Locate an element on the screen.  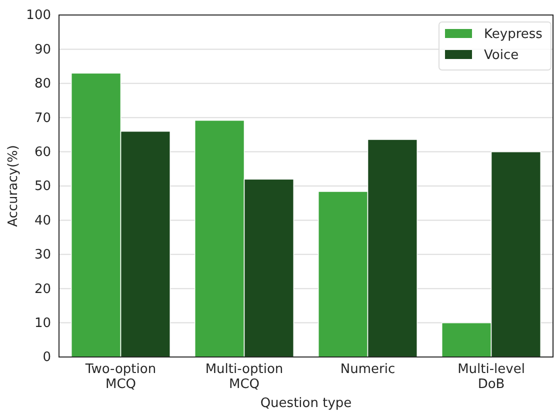
y-tick-label: 0 is located at coordinates (46, 358).